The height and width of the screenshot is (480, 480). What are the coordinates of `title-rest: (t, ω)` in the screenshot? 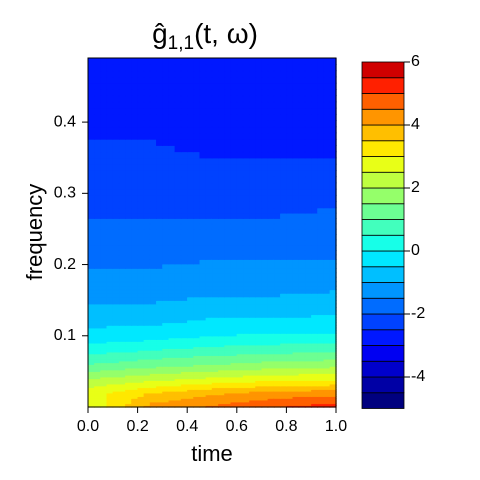 It's located at (226, 33).